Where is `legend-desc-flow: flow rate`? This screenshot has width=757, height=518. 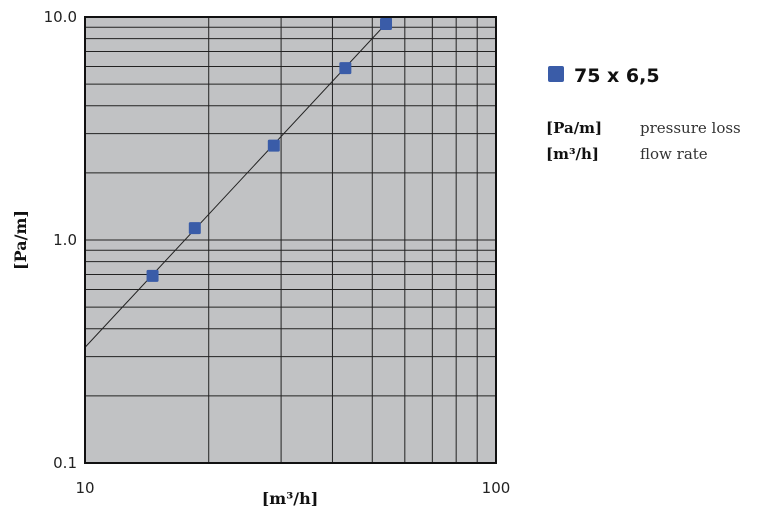 legend-desc-flow: flow rate is located at coordinates (674, 154).